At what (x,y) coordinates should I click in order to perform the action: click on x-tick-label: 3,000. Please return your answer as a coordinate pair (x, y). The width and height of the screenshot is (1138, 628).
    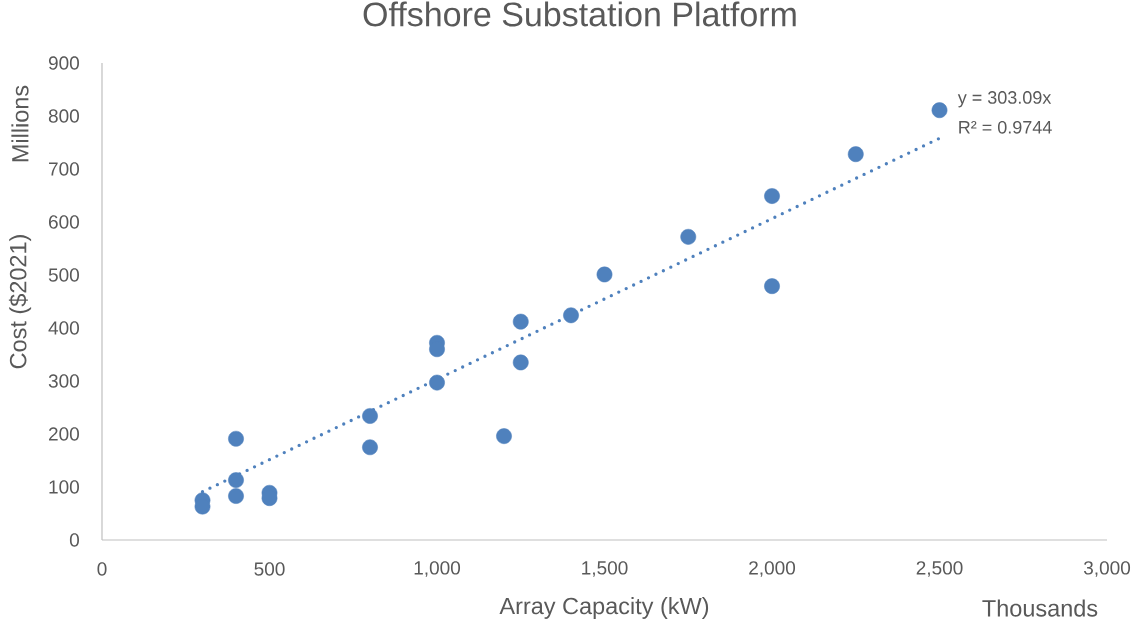
    Looking at the image, I should click on (1107, 569).